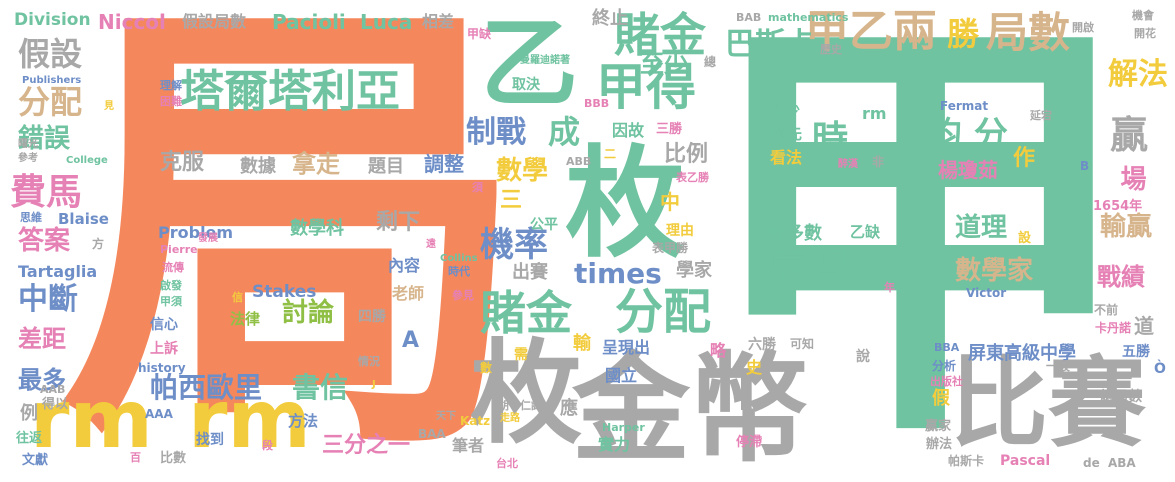 This screenshot has width=1175, height=482. What do you see at coordinates (411, 340) in the screenshot?
I see `cloud-word: A` at bounding box center [411, 340].